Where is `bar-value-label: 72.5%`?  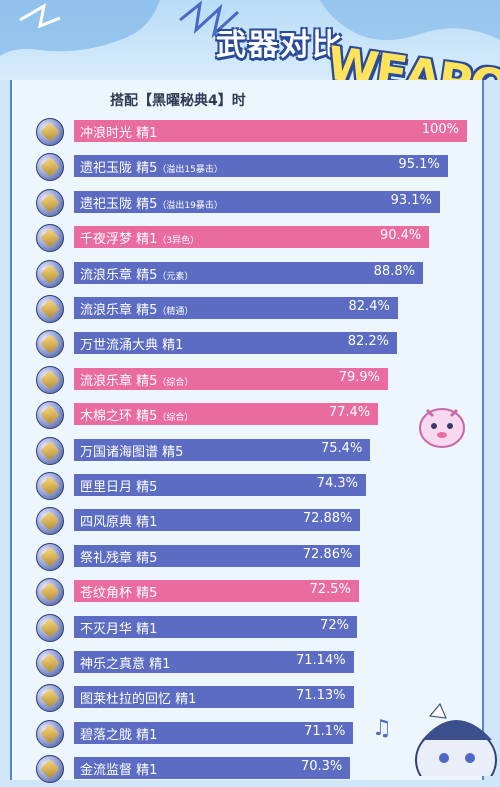 bar-value-label: 72.5% is located at coordinates (330, 590).